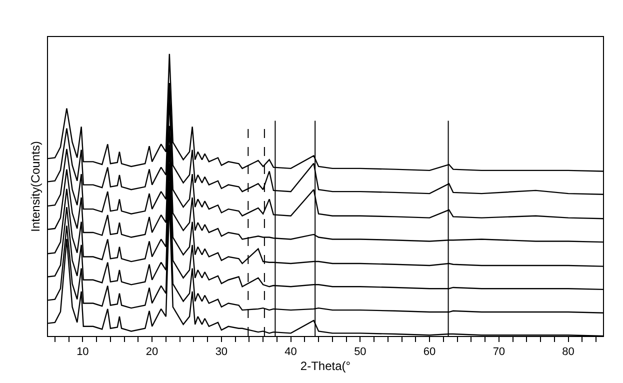 This screenshot has width=623, height=383. I want to click on x-axis-title: 2-Theta(°, so click(325, 366).